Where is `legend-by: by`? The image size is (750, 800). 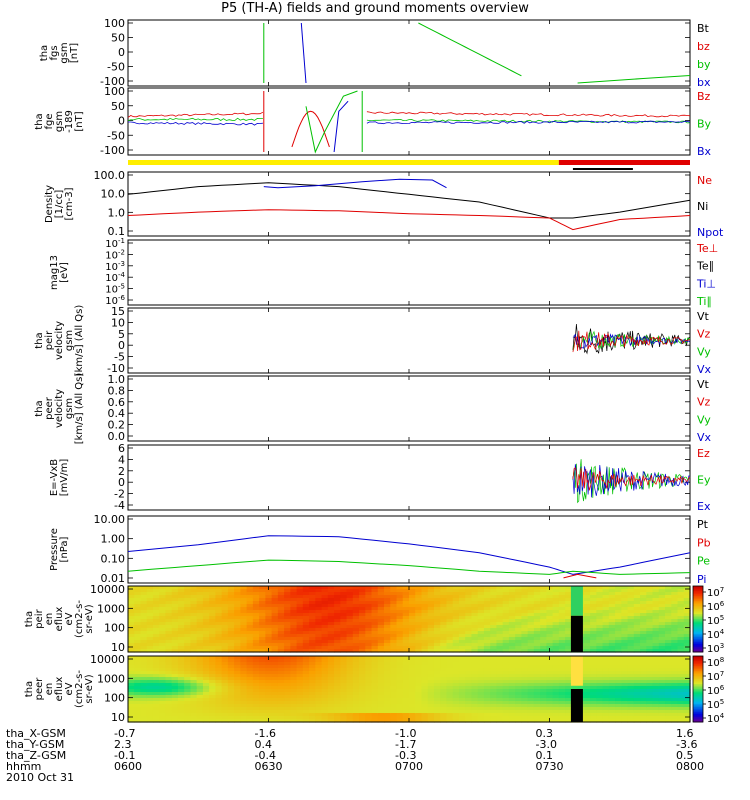
legend-by: by is located at coordinates (704, 64).